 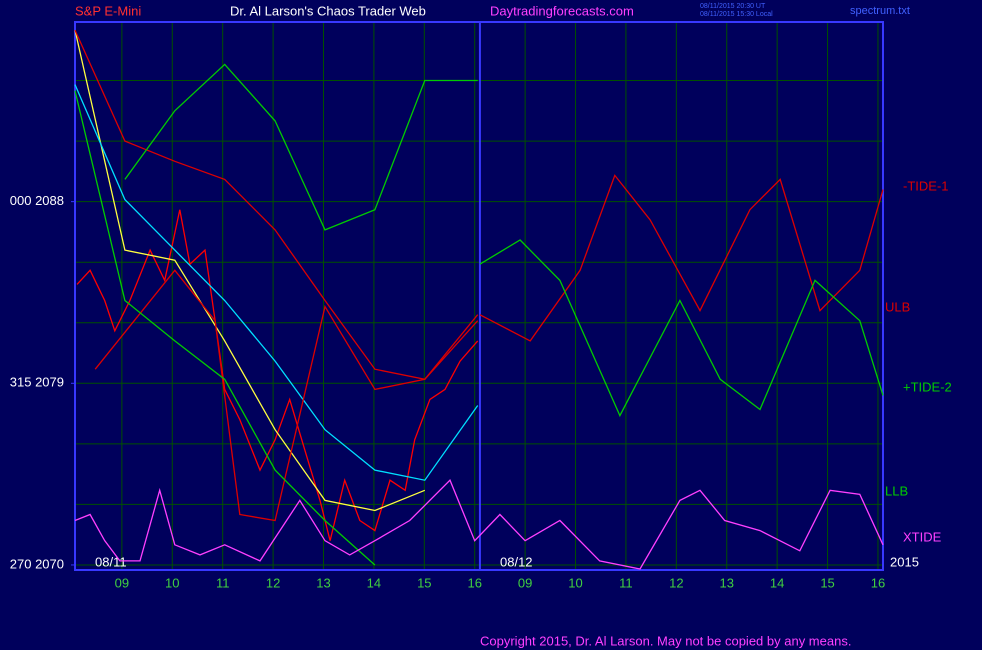 What do you see at coordinates (37, 200) in the screenshot?
I see `y-tick-label: 000 2088` at bounding box center [37, 200].